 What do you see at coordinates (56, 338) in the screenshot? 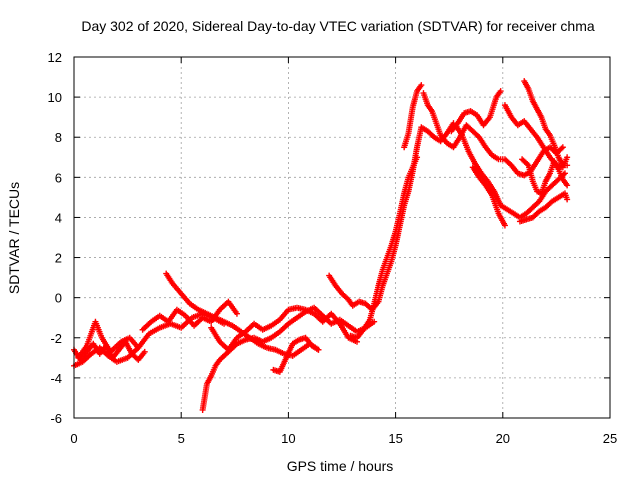
I see `y-tick-label: -2` at bounding box center [56, 338].